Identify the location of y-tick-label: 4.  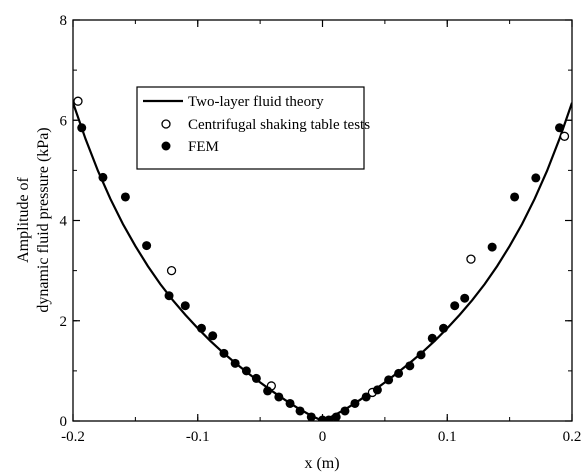
(64, 222).